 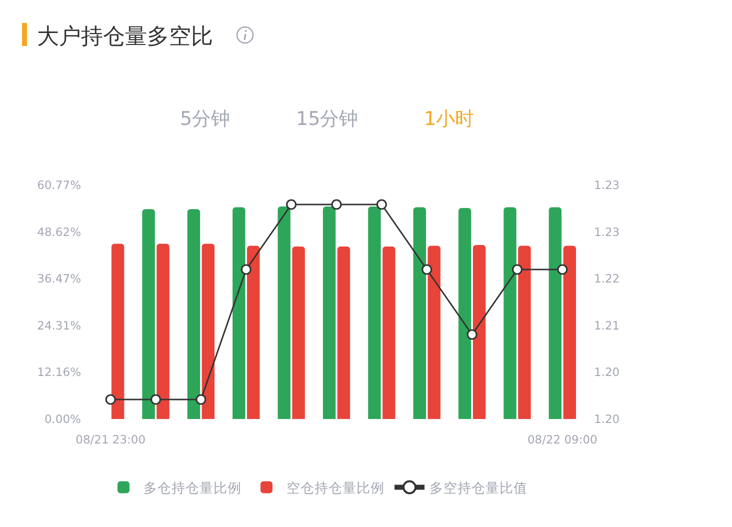 I want to click on y-tick-label: 60.77%, so click(x=59, y=185).